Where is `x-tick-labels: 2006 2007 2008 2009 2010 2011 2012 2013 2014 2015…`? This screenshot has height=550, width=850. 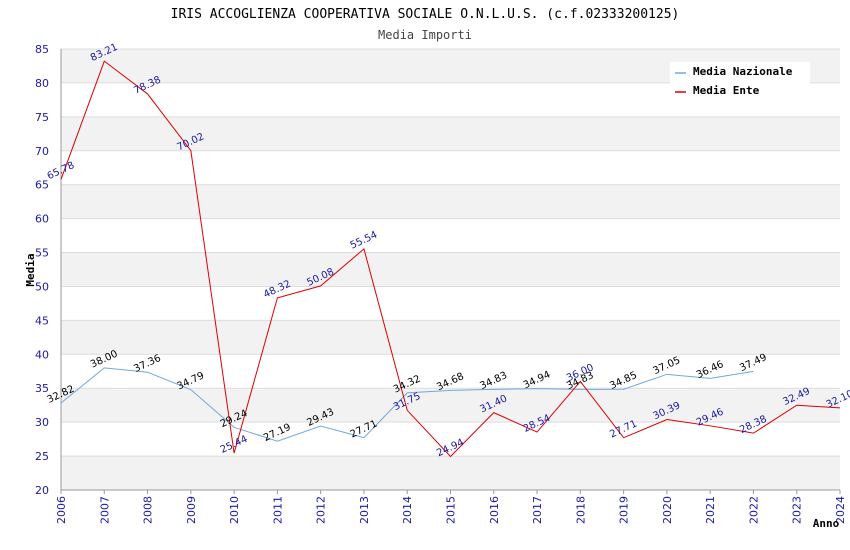 x-tick-labels: 2006 2007 2008 2009 2010 2011 2012 2013 2014 2015… is located at coordinates (451, 507).